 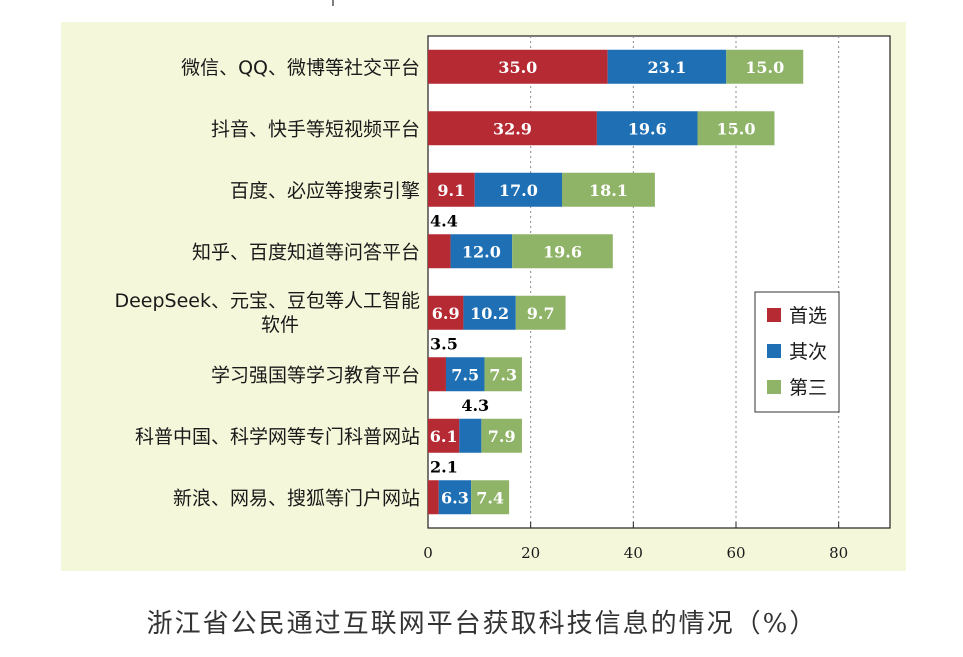 What do you see at coordinates (808, 316) in the screenshot?
I see `legend-label: 首选` at bounding box center [808, 316].